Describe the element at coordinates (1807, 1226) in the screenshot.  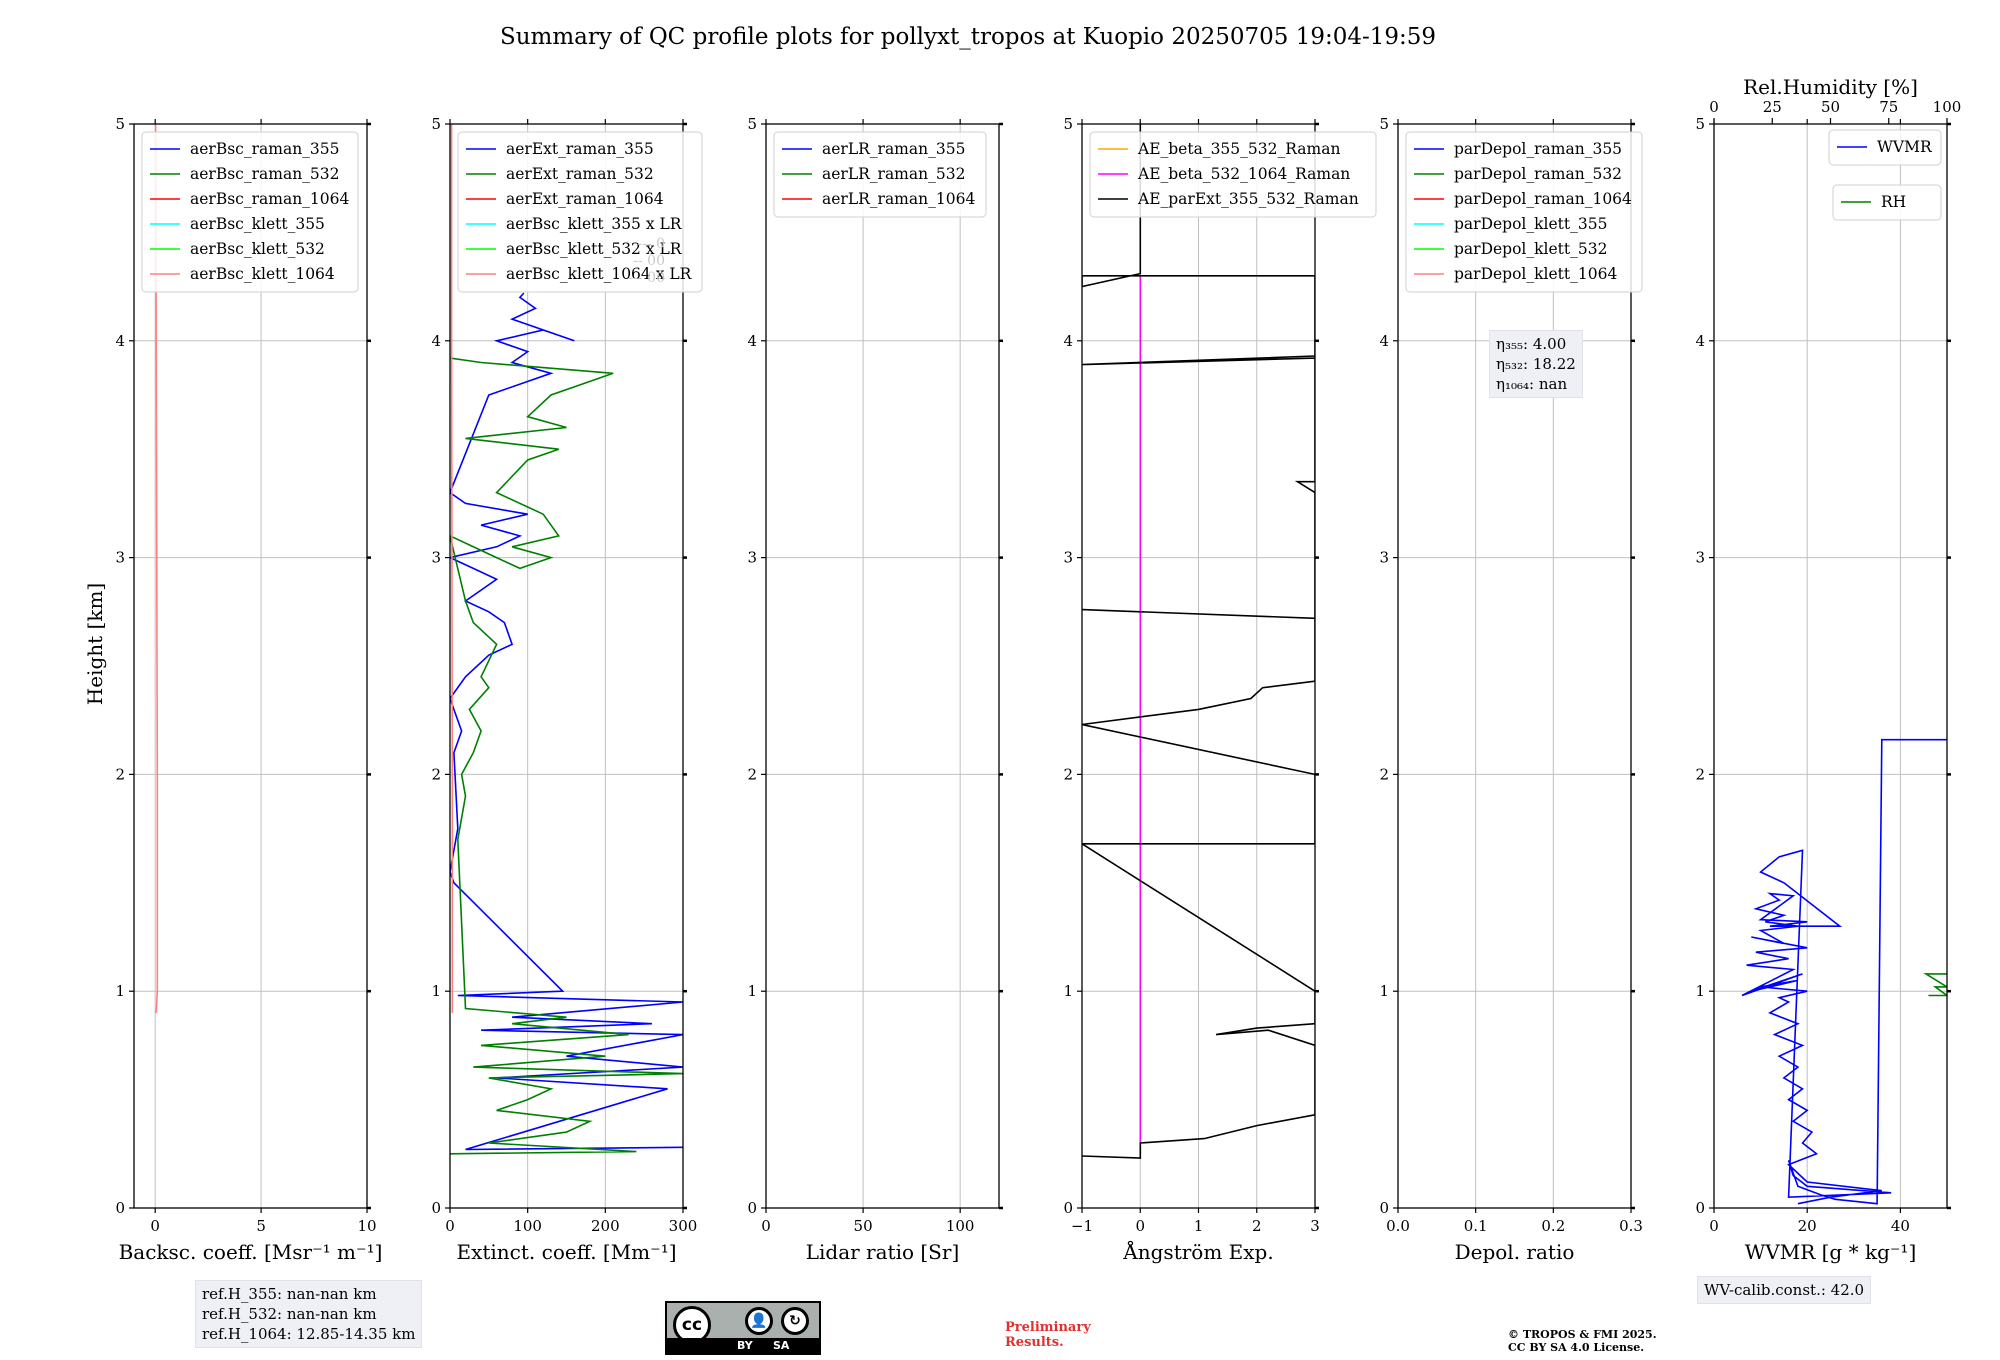
I see `x-tick-label: 20` at that location.